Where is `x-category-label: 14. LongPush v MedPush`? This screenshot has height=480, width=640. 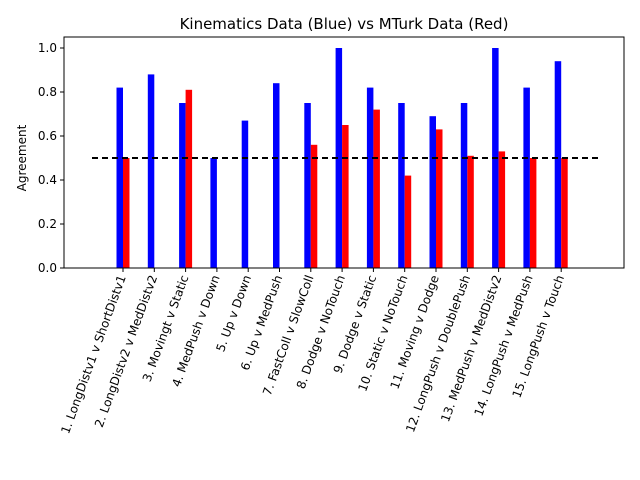
x-category-label: 14. LongPush v MedPush is located at coordinates (504, 345).